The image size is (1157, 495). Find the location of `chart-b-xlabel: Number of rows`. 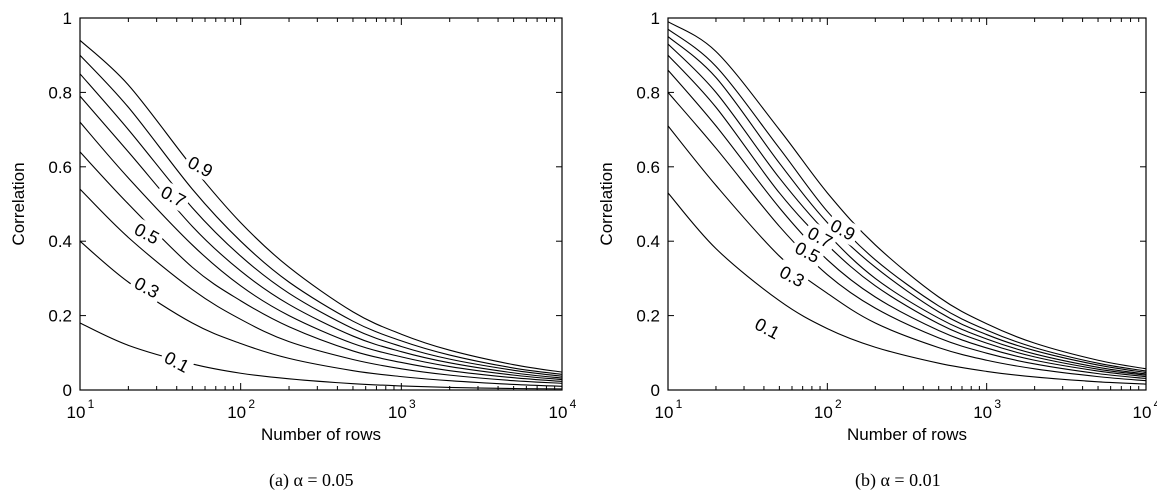

chart-b-xlabel: Number of rows is located at coordinates (907, 434).